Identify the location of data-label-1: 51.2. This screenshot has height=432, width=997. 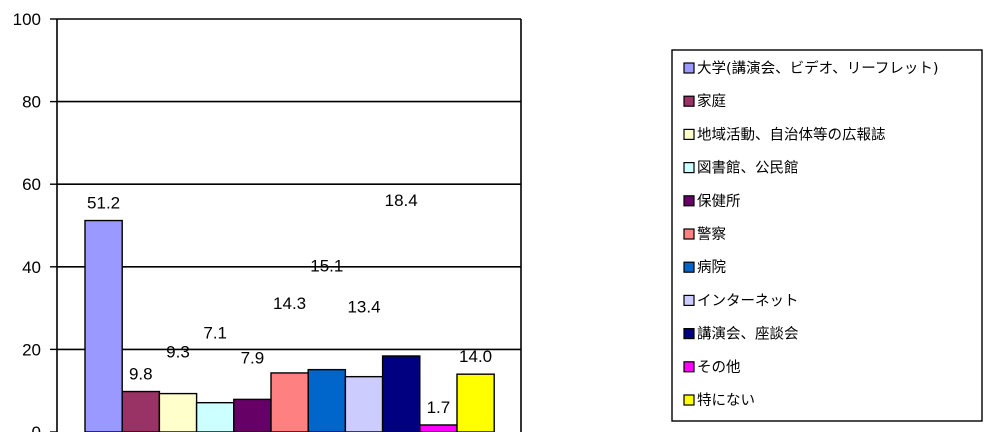
(103, 203).